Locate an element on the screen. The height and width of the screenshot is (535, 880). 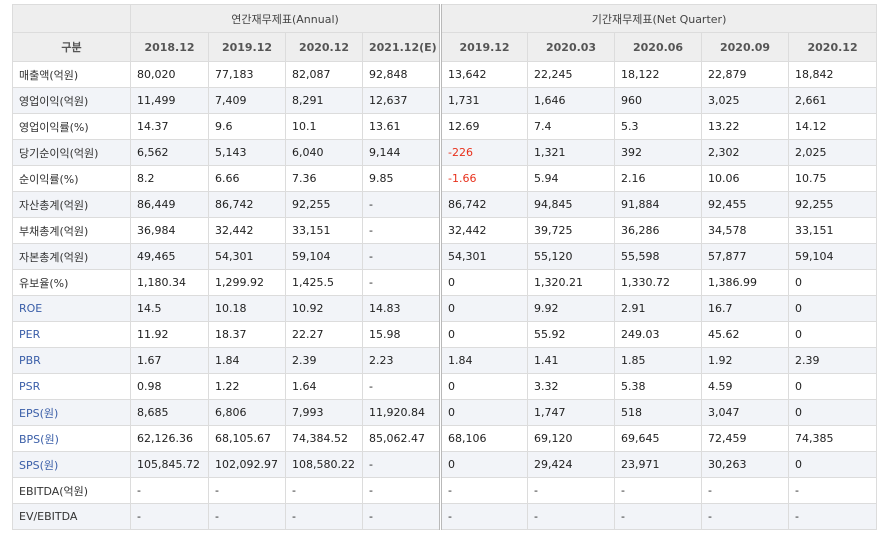
table-row: EBITDA(억원) - - - - - - - - - is located at coordinates (445, 490).